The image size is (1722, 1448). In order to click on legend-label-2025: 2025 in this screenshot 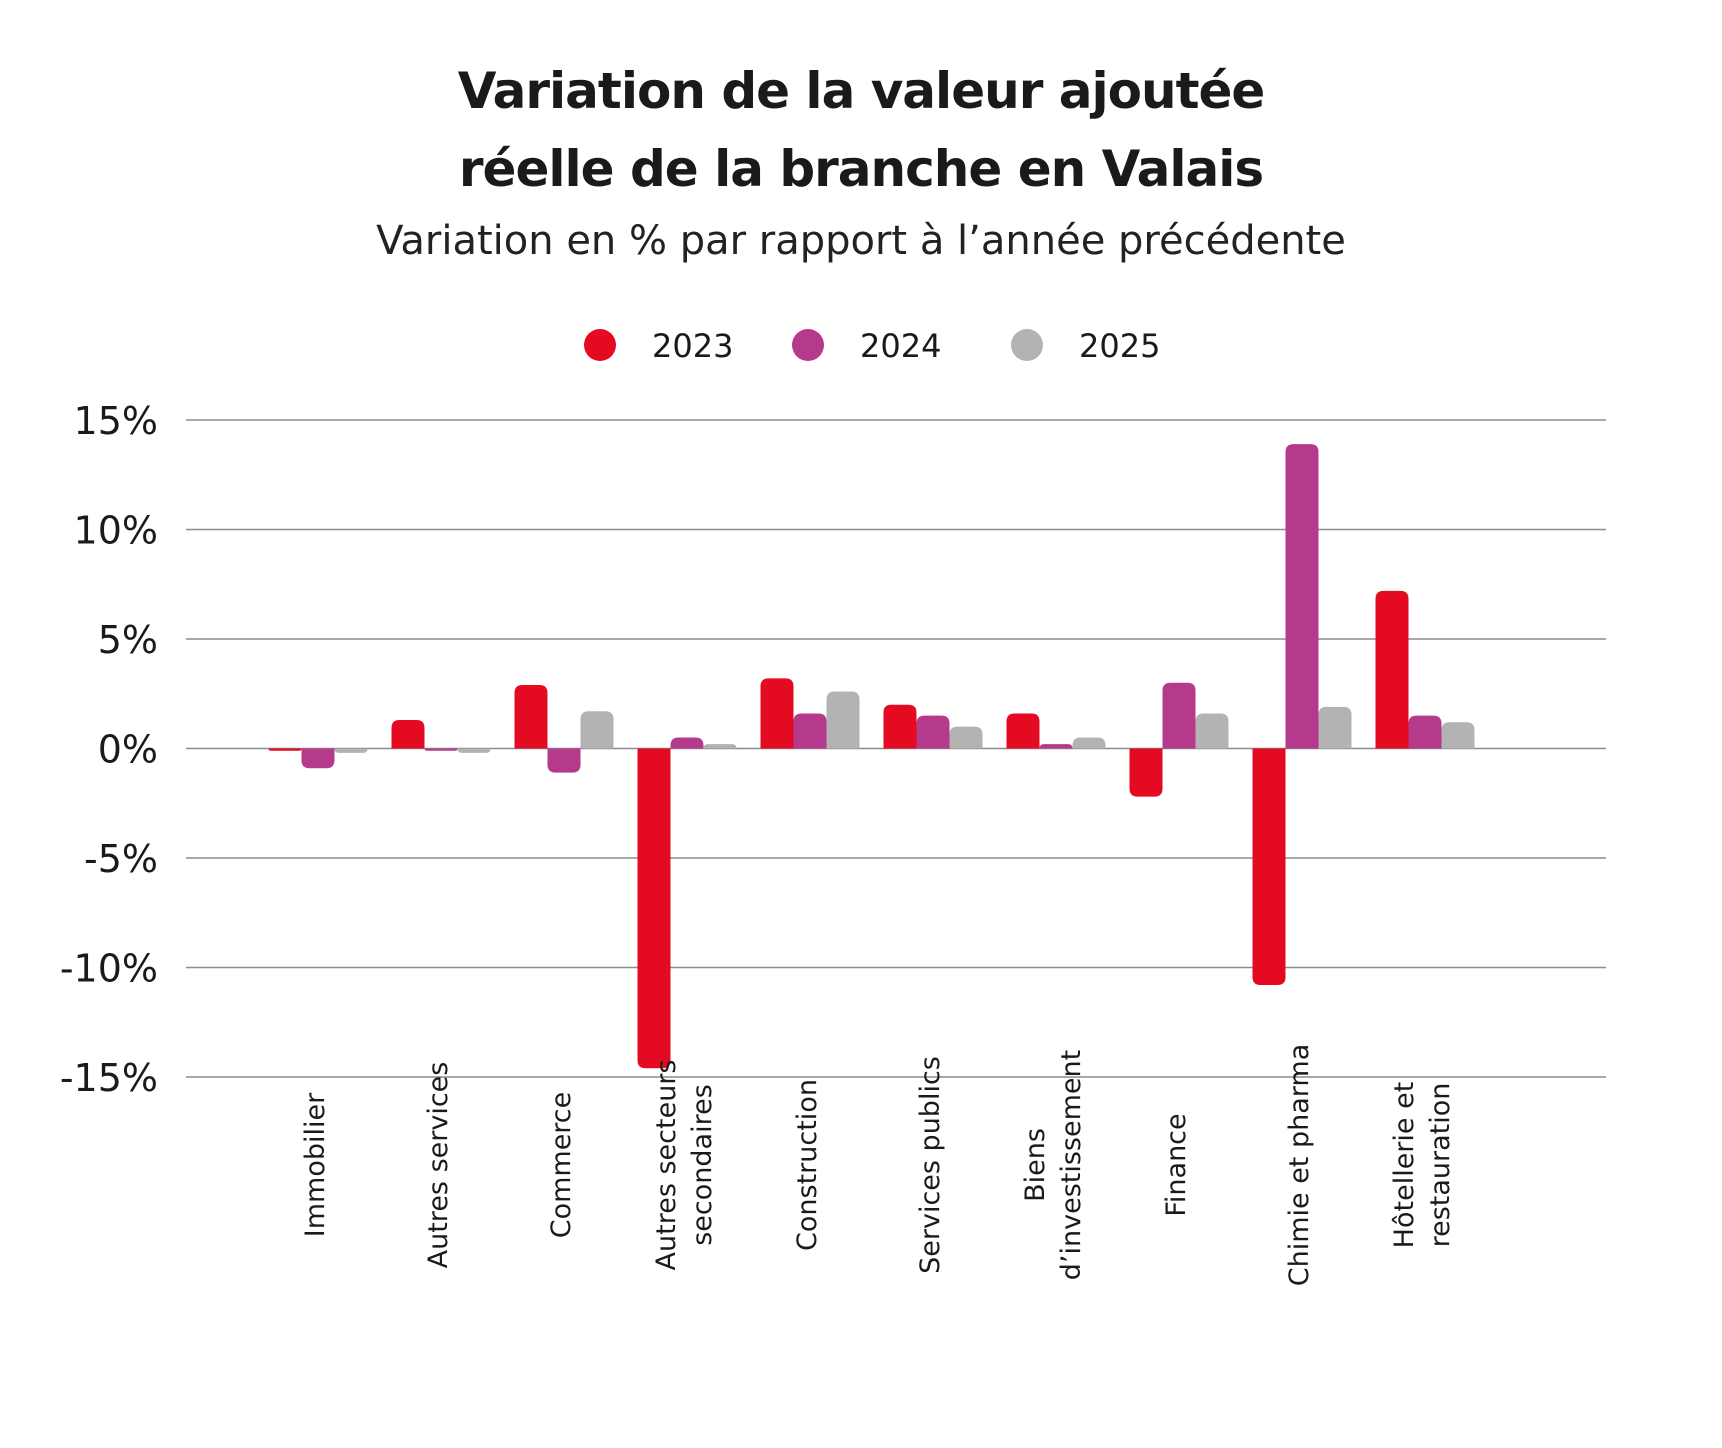, I will do `click(1119, 346)`.